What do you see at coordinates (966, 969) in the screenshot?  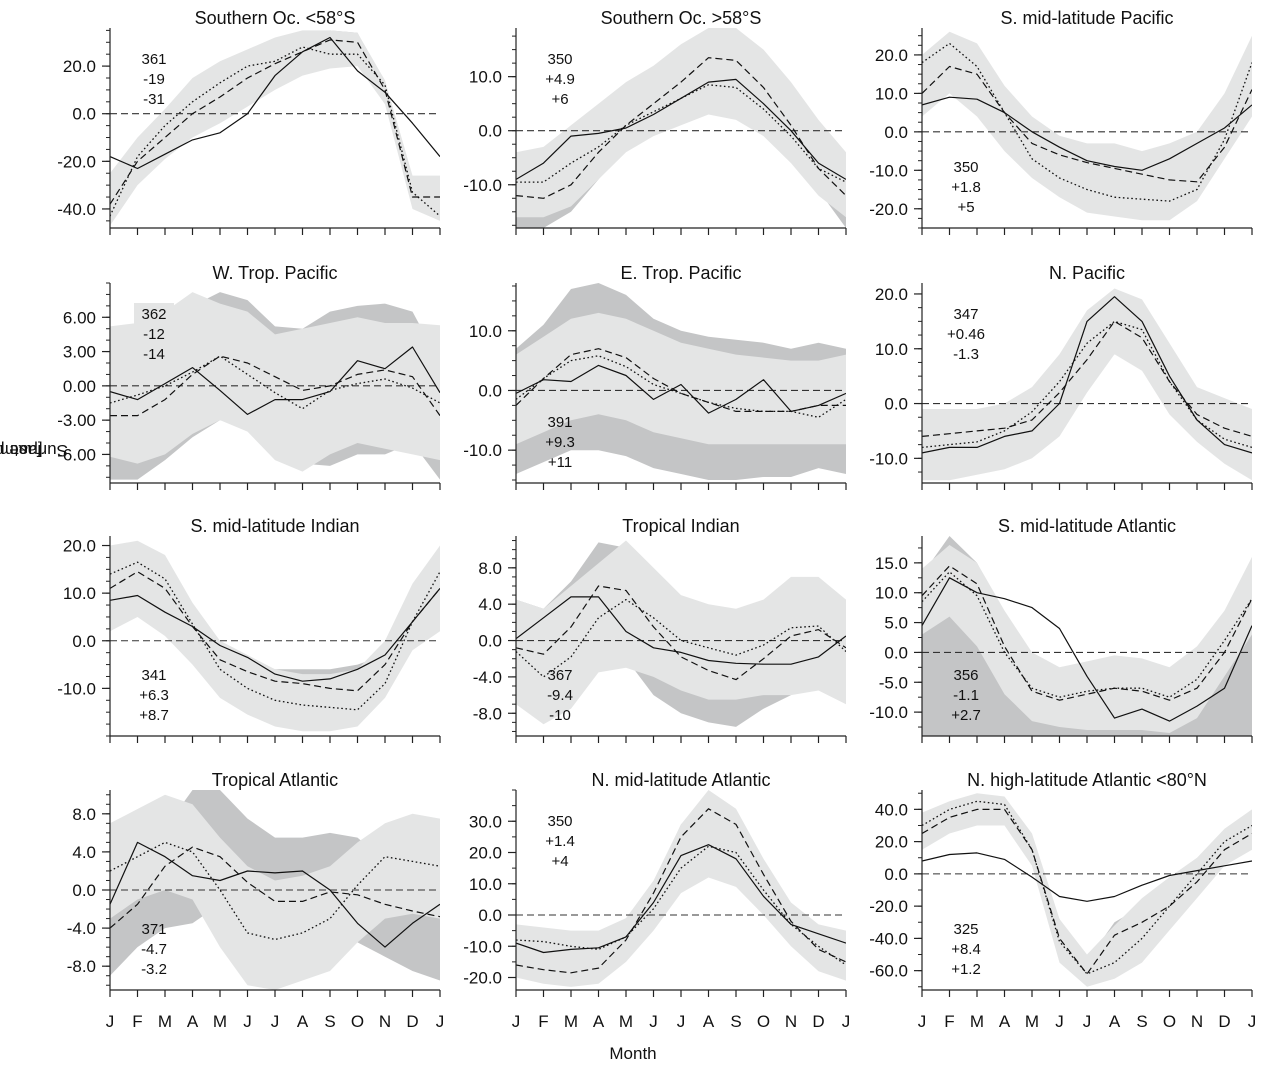 I see `annotation-text: +1.2` at bounding box center [966, 969].